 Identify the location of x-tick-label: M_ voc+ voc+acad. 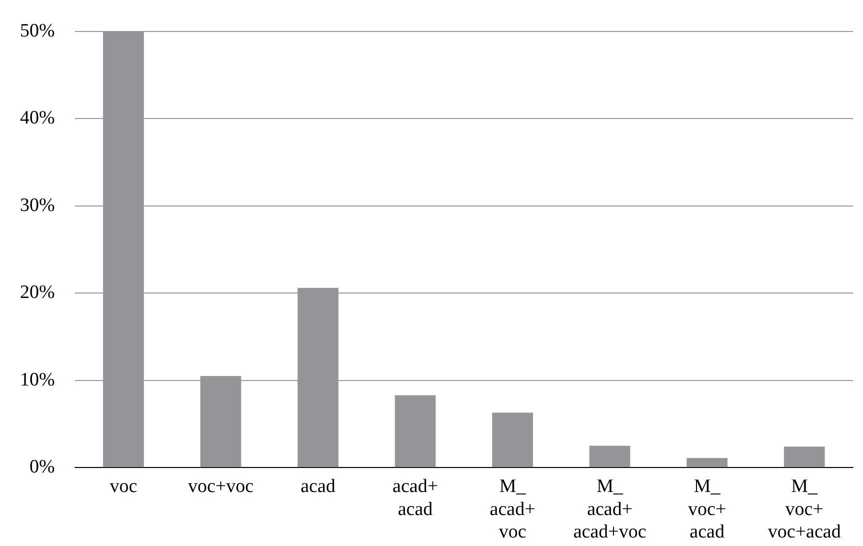
(805, 509).